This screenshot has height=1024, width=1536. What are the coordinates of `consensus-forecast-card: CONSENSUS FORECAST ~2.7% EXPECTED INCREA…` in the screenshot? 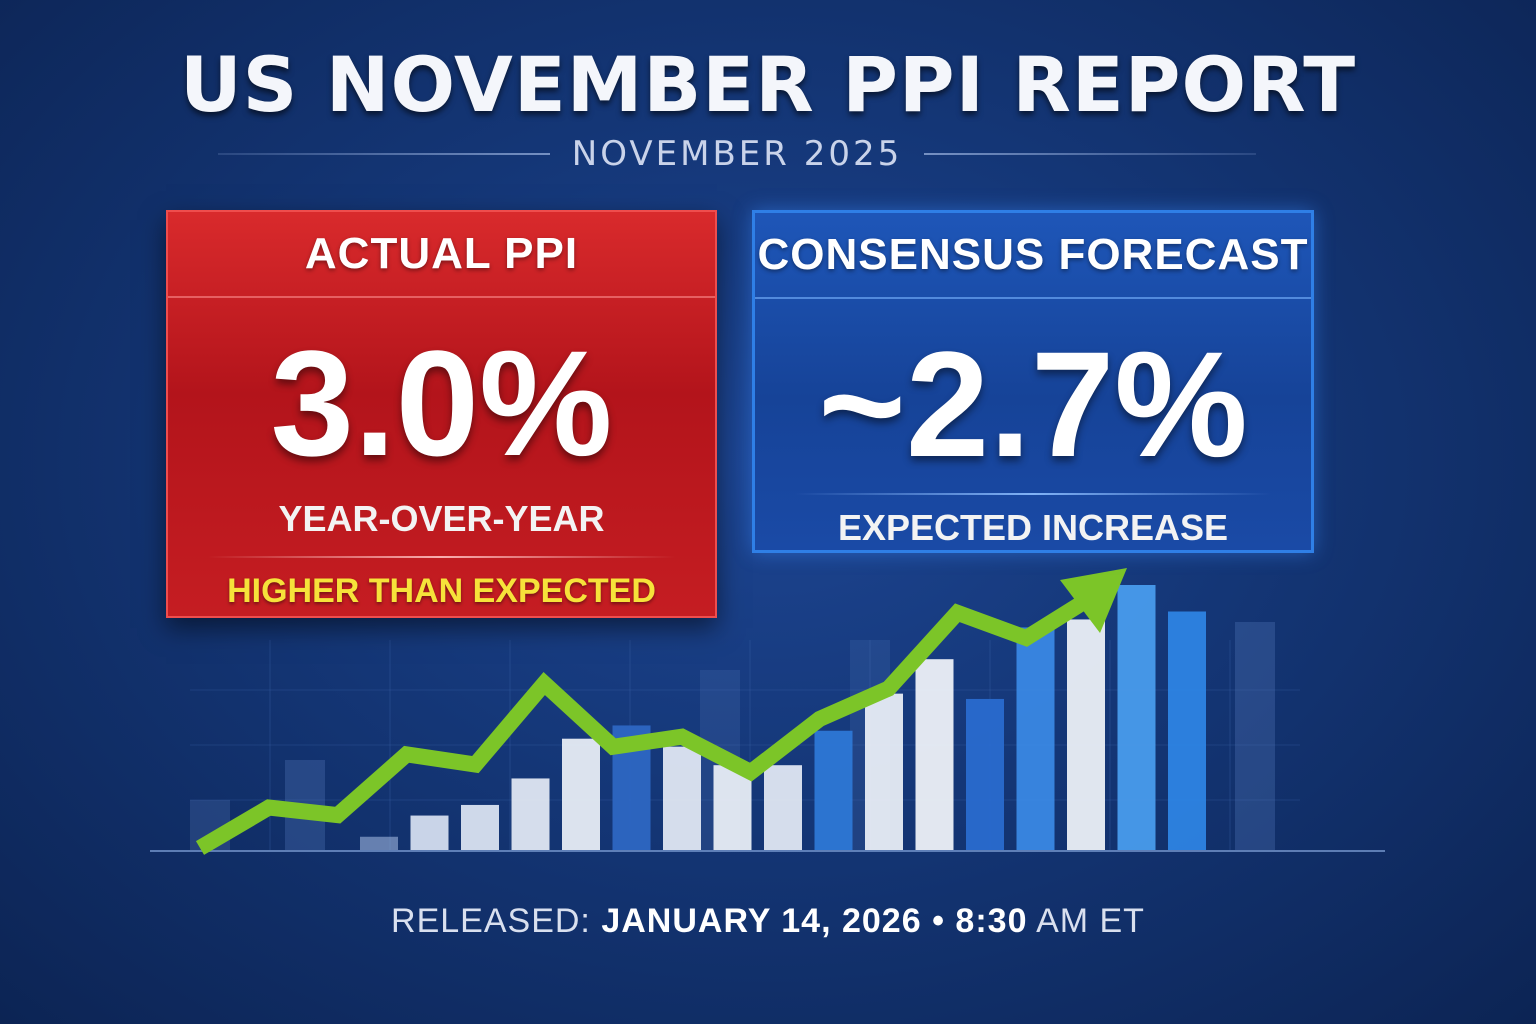 It's located at (1033, 381).